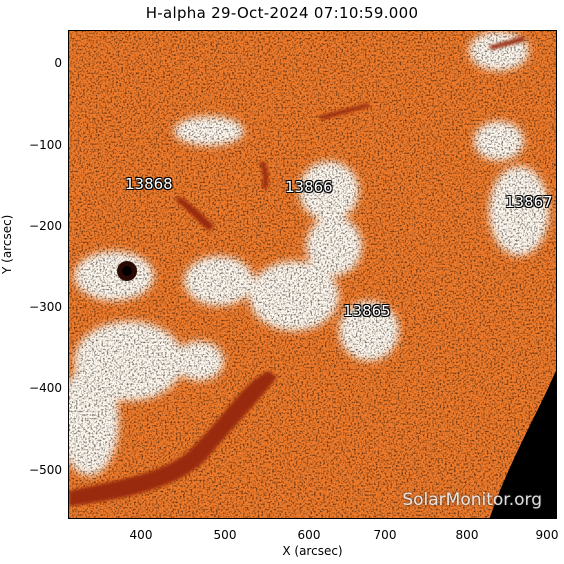 Image resolution: width=564 pixels, height=564 pixels. What do you see at coordinates (45, 307) in the screenshot?
I see `y-tick-label: −300` at bounding box center [45, 307].